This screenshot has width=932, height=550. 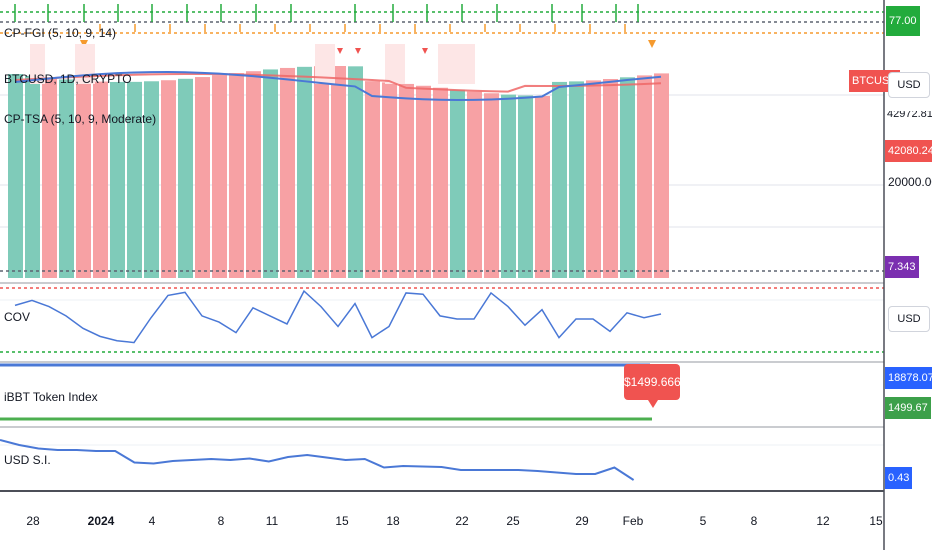 I want to click on time-axis-label: 2024, so click(x=101, y=521).